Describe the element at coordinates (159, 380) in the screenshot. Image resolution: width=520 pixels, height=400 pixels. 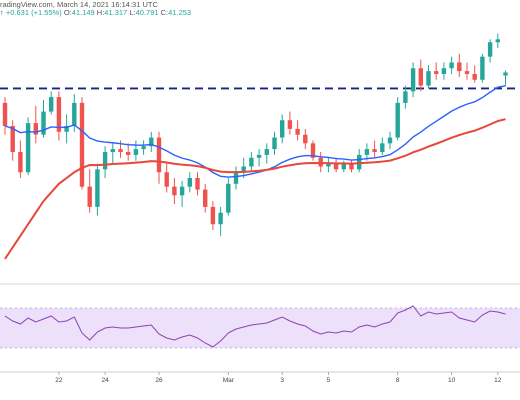
I see `time-tick-label: 26` at that location.